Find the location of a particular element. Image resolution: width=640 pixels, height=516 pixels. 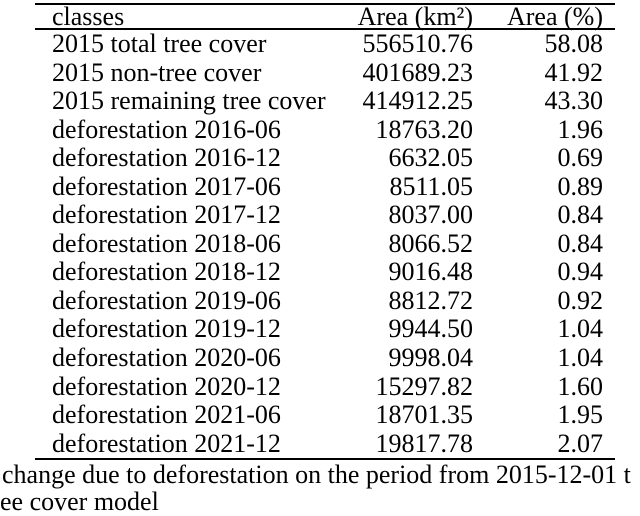

area-km2-cell: 9944.50 is located at coordinates (431, 329).